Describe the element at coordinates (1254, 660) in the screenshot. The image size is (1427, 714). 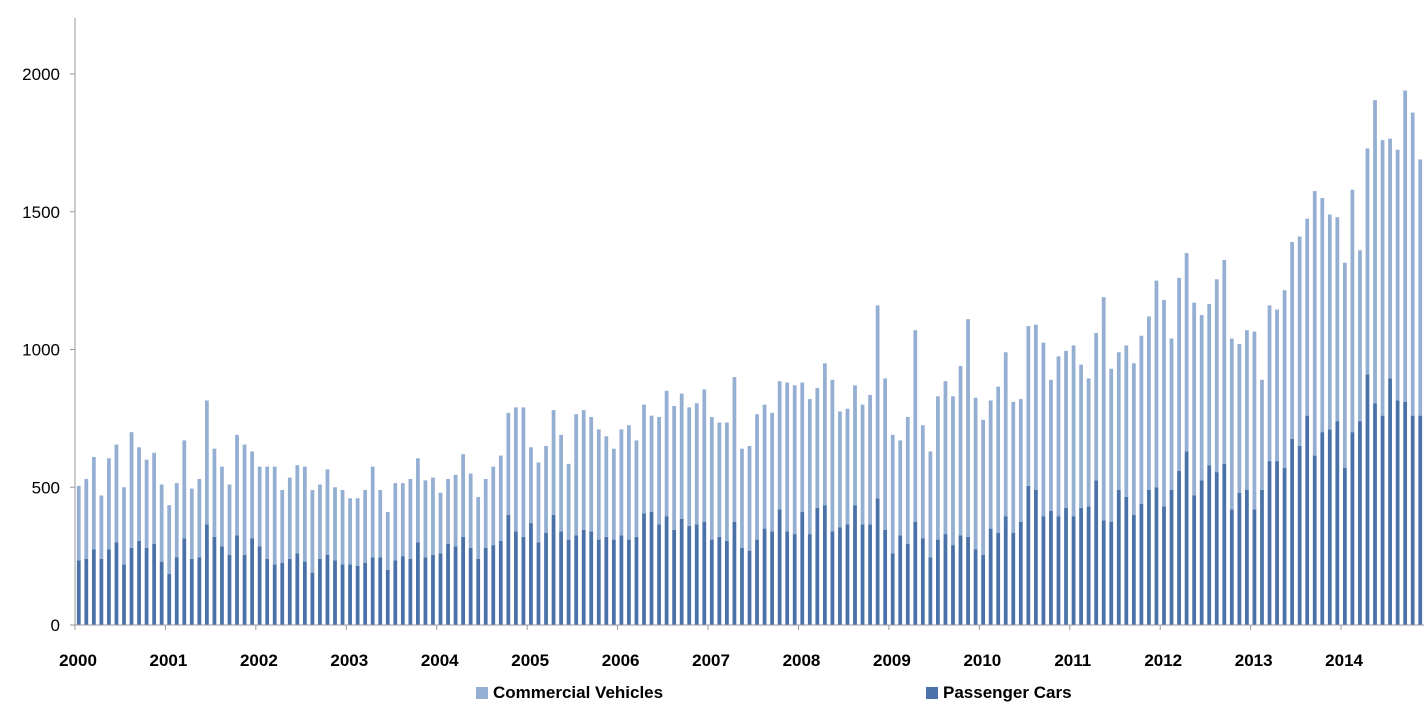
I see `x-tick-label: 2013` at that location.